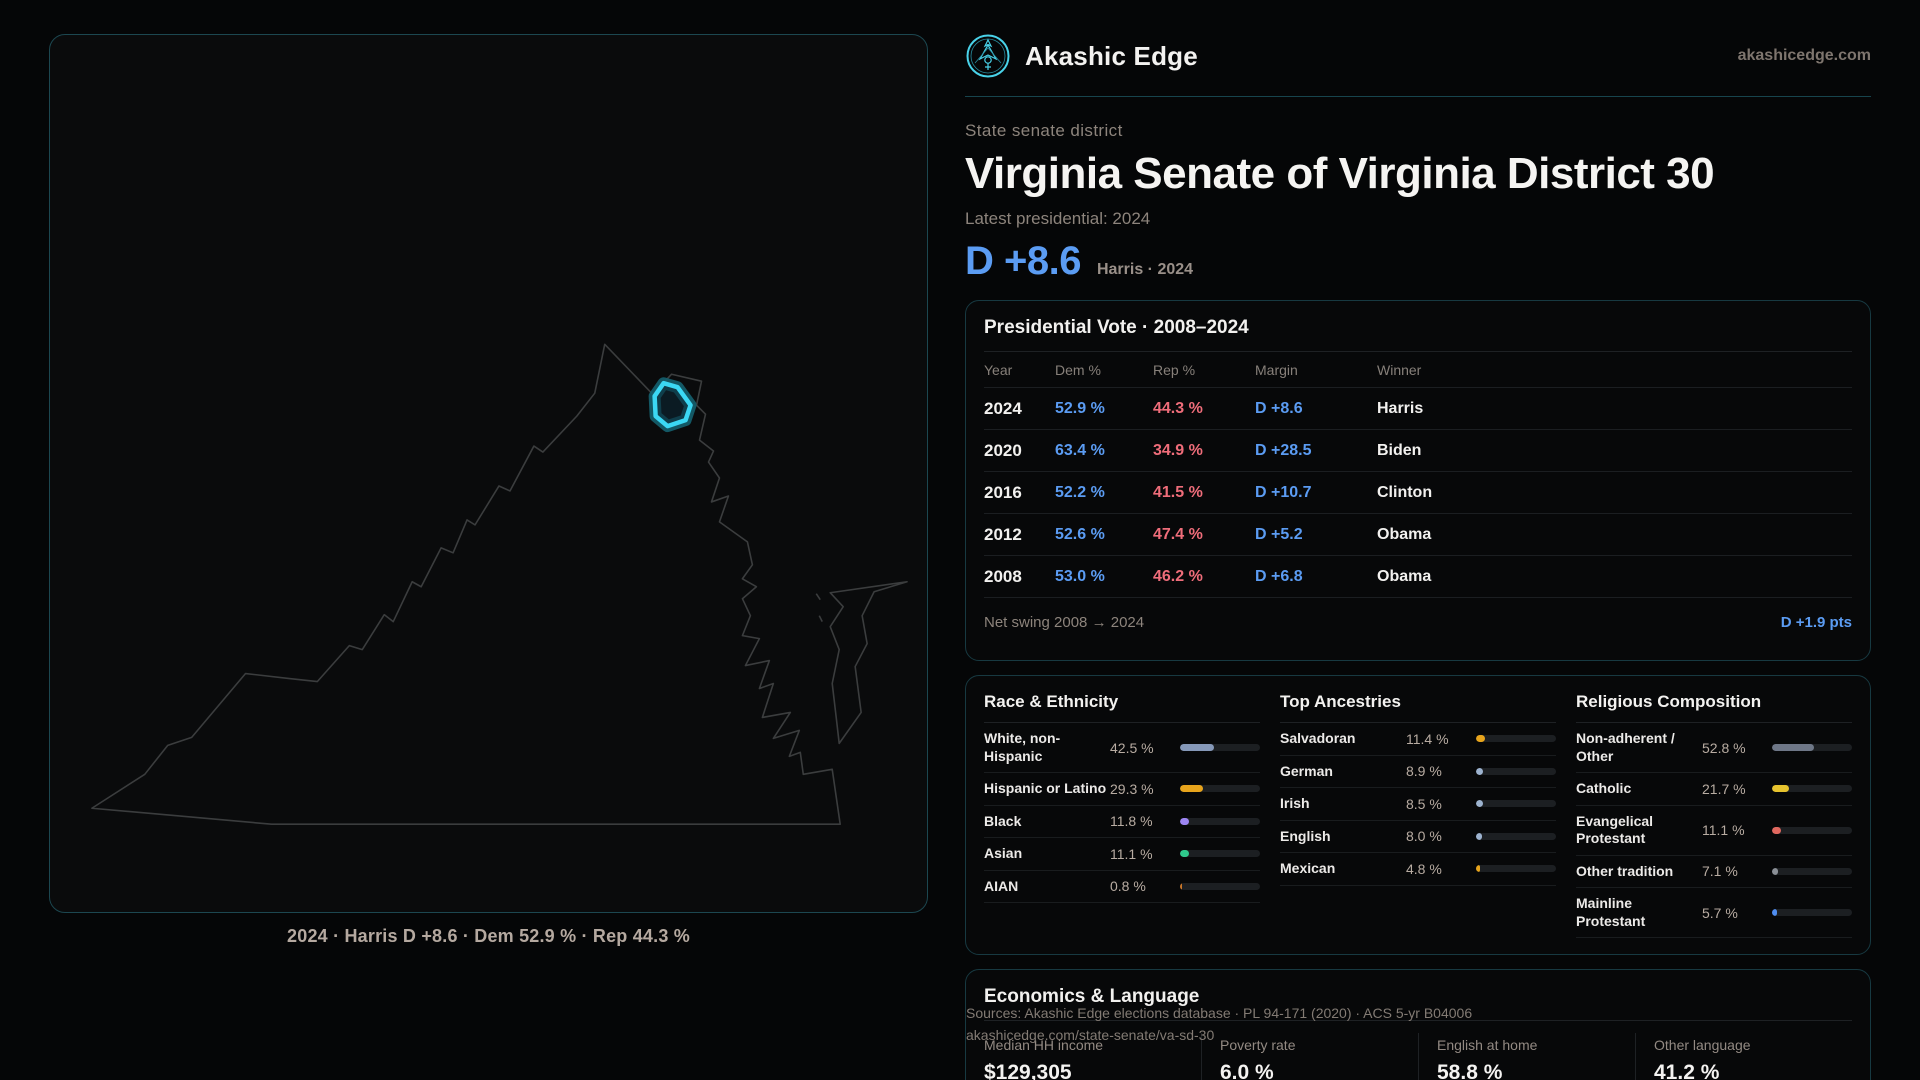  What do you see at coordinates (1816, 622) in the screenshot?
I see `net-swing-value: D +1.9 pts` at bounding box center [1816, 622].